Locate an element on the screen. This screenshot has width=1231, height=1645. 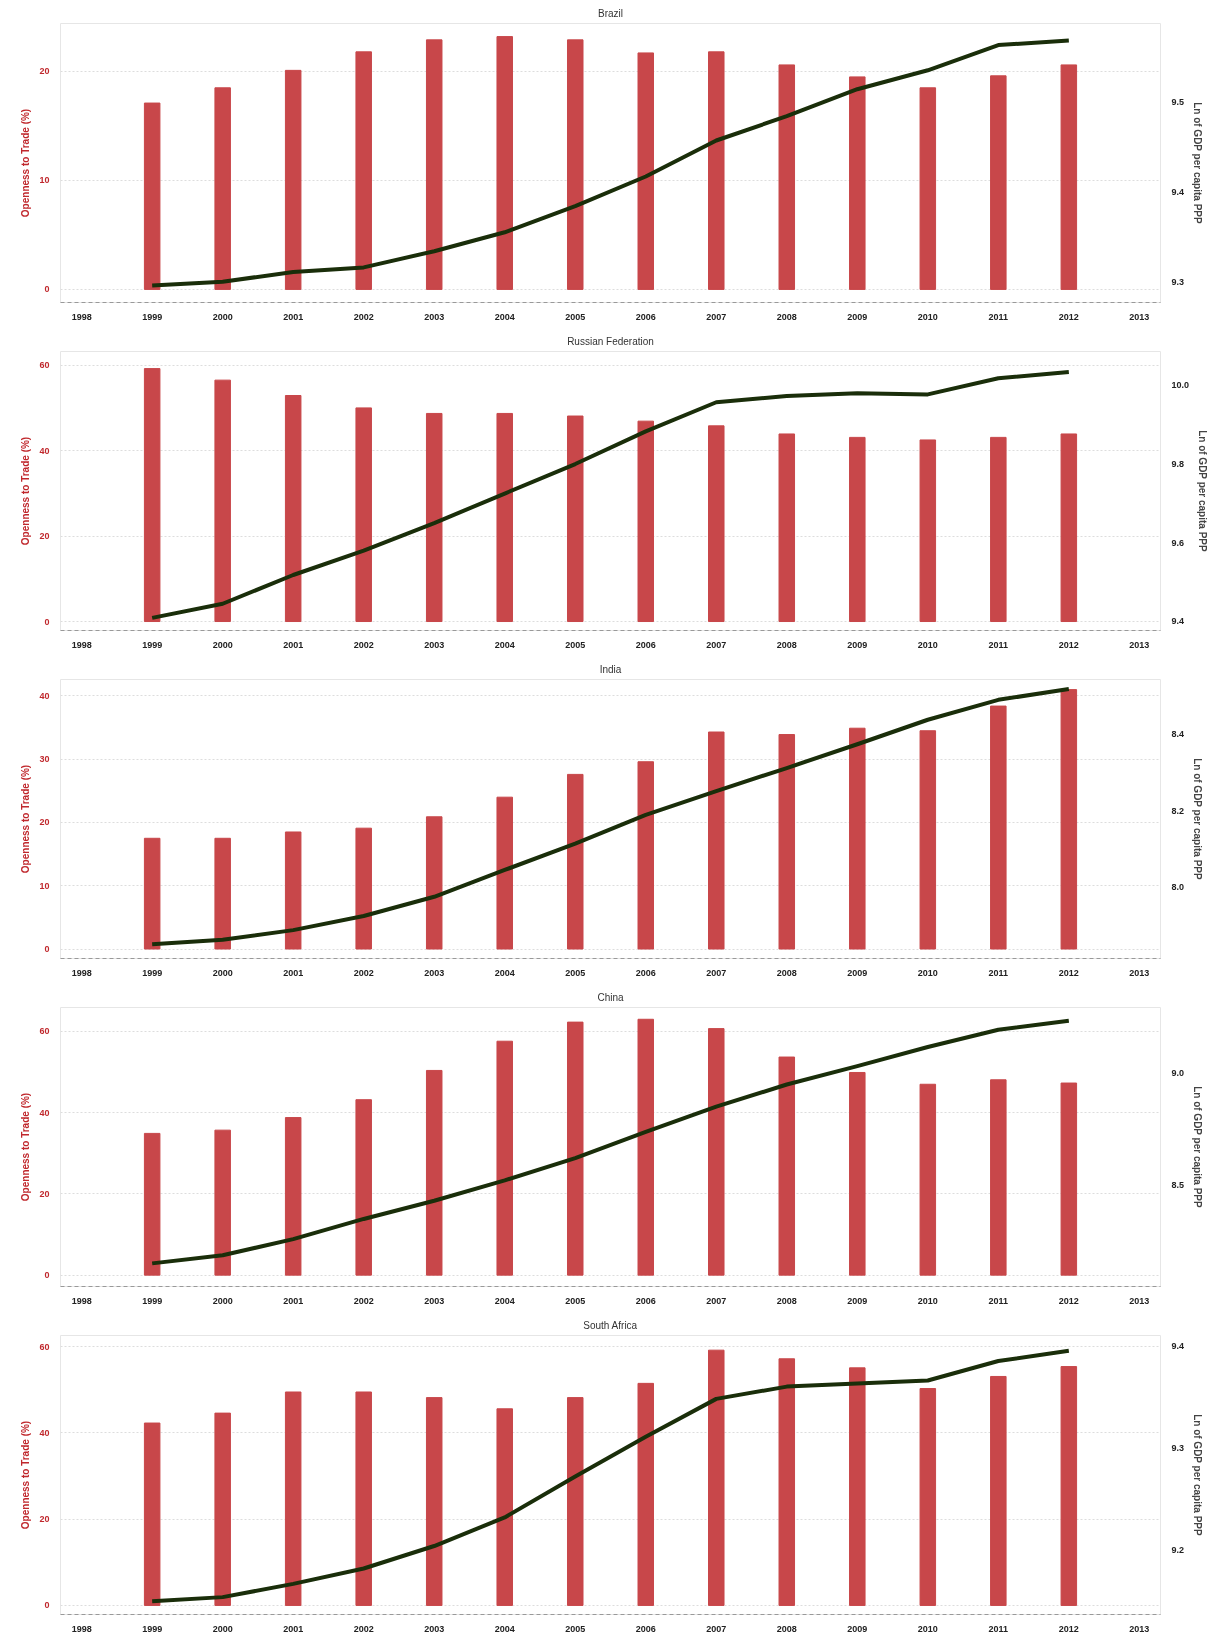
y2-tick-label: 10.0 is located at coordinates (1180, 385).